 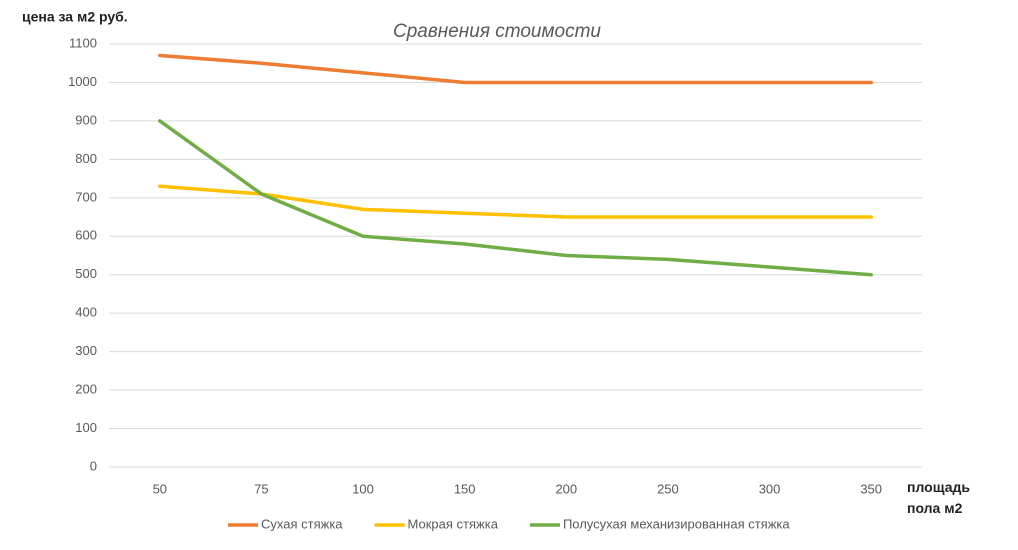 What do you see at coordinates (86, 235) in the screenshot?
I see `y-tick-label: 600` at bounding box center [86, 235].